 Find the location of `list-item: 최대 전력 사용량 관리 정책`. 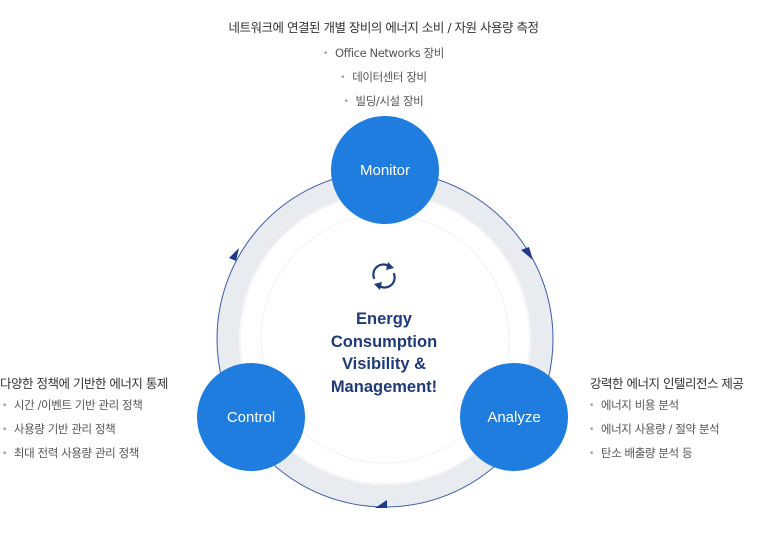

list-item: 최대 전력 사용량 관리 정책 is located at coordinates (72, 454).